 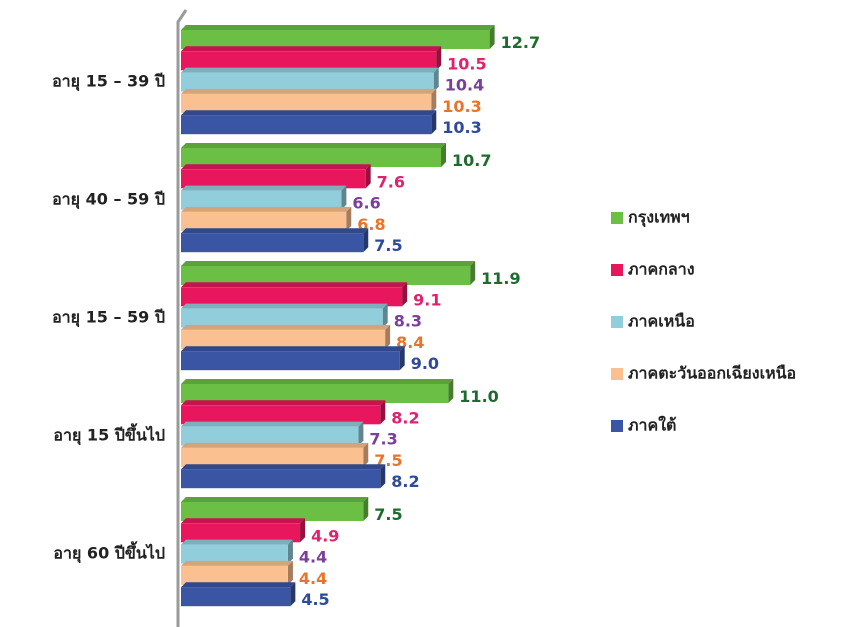 What do you see at coordinates (464, 85) in the screenshot?
I see `value-label: 10.4` at bounding box center [464, 85].